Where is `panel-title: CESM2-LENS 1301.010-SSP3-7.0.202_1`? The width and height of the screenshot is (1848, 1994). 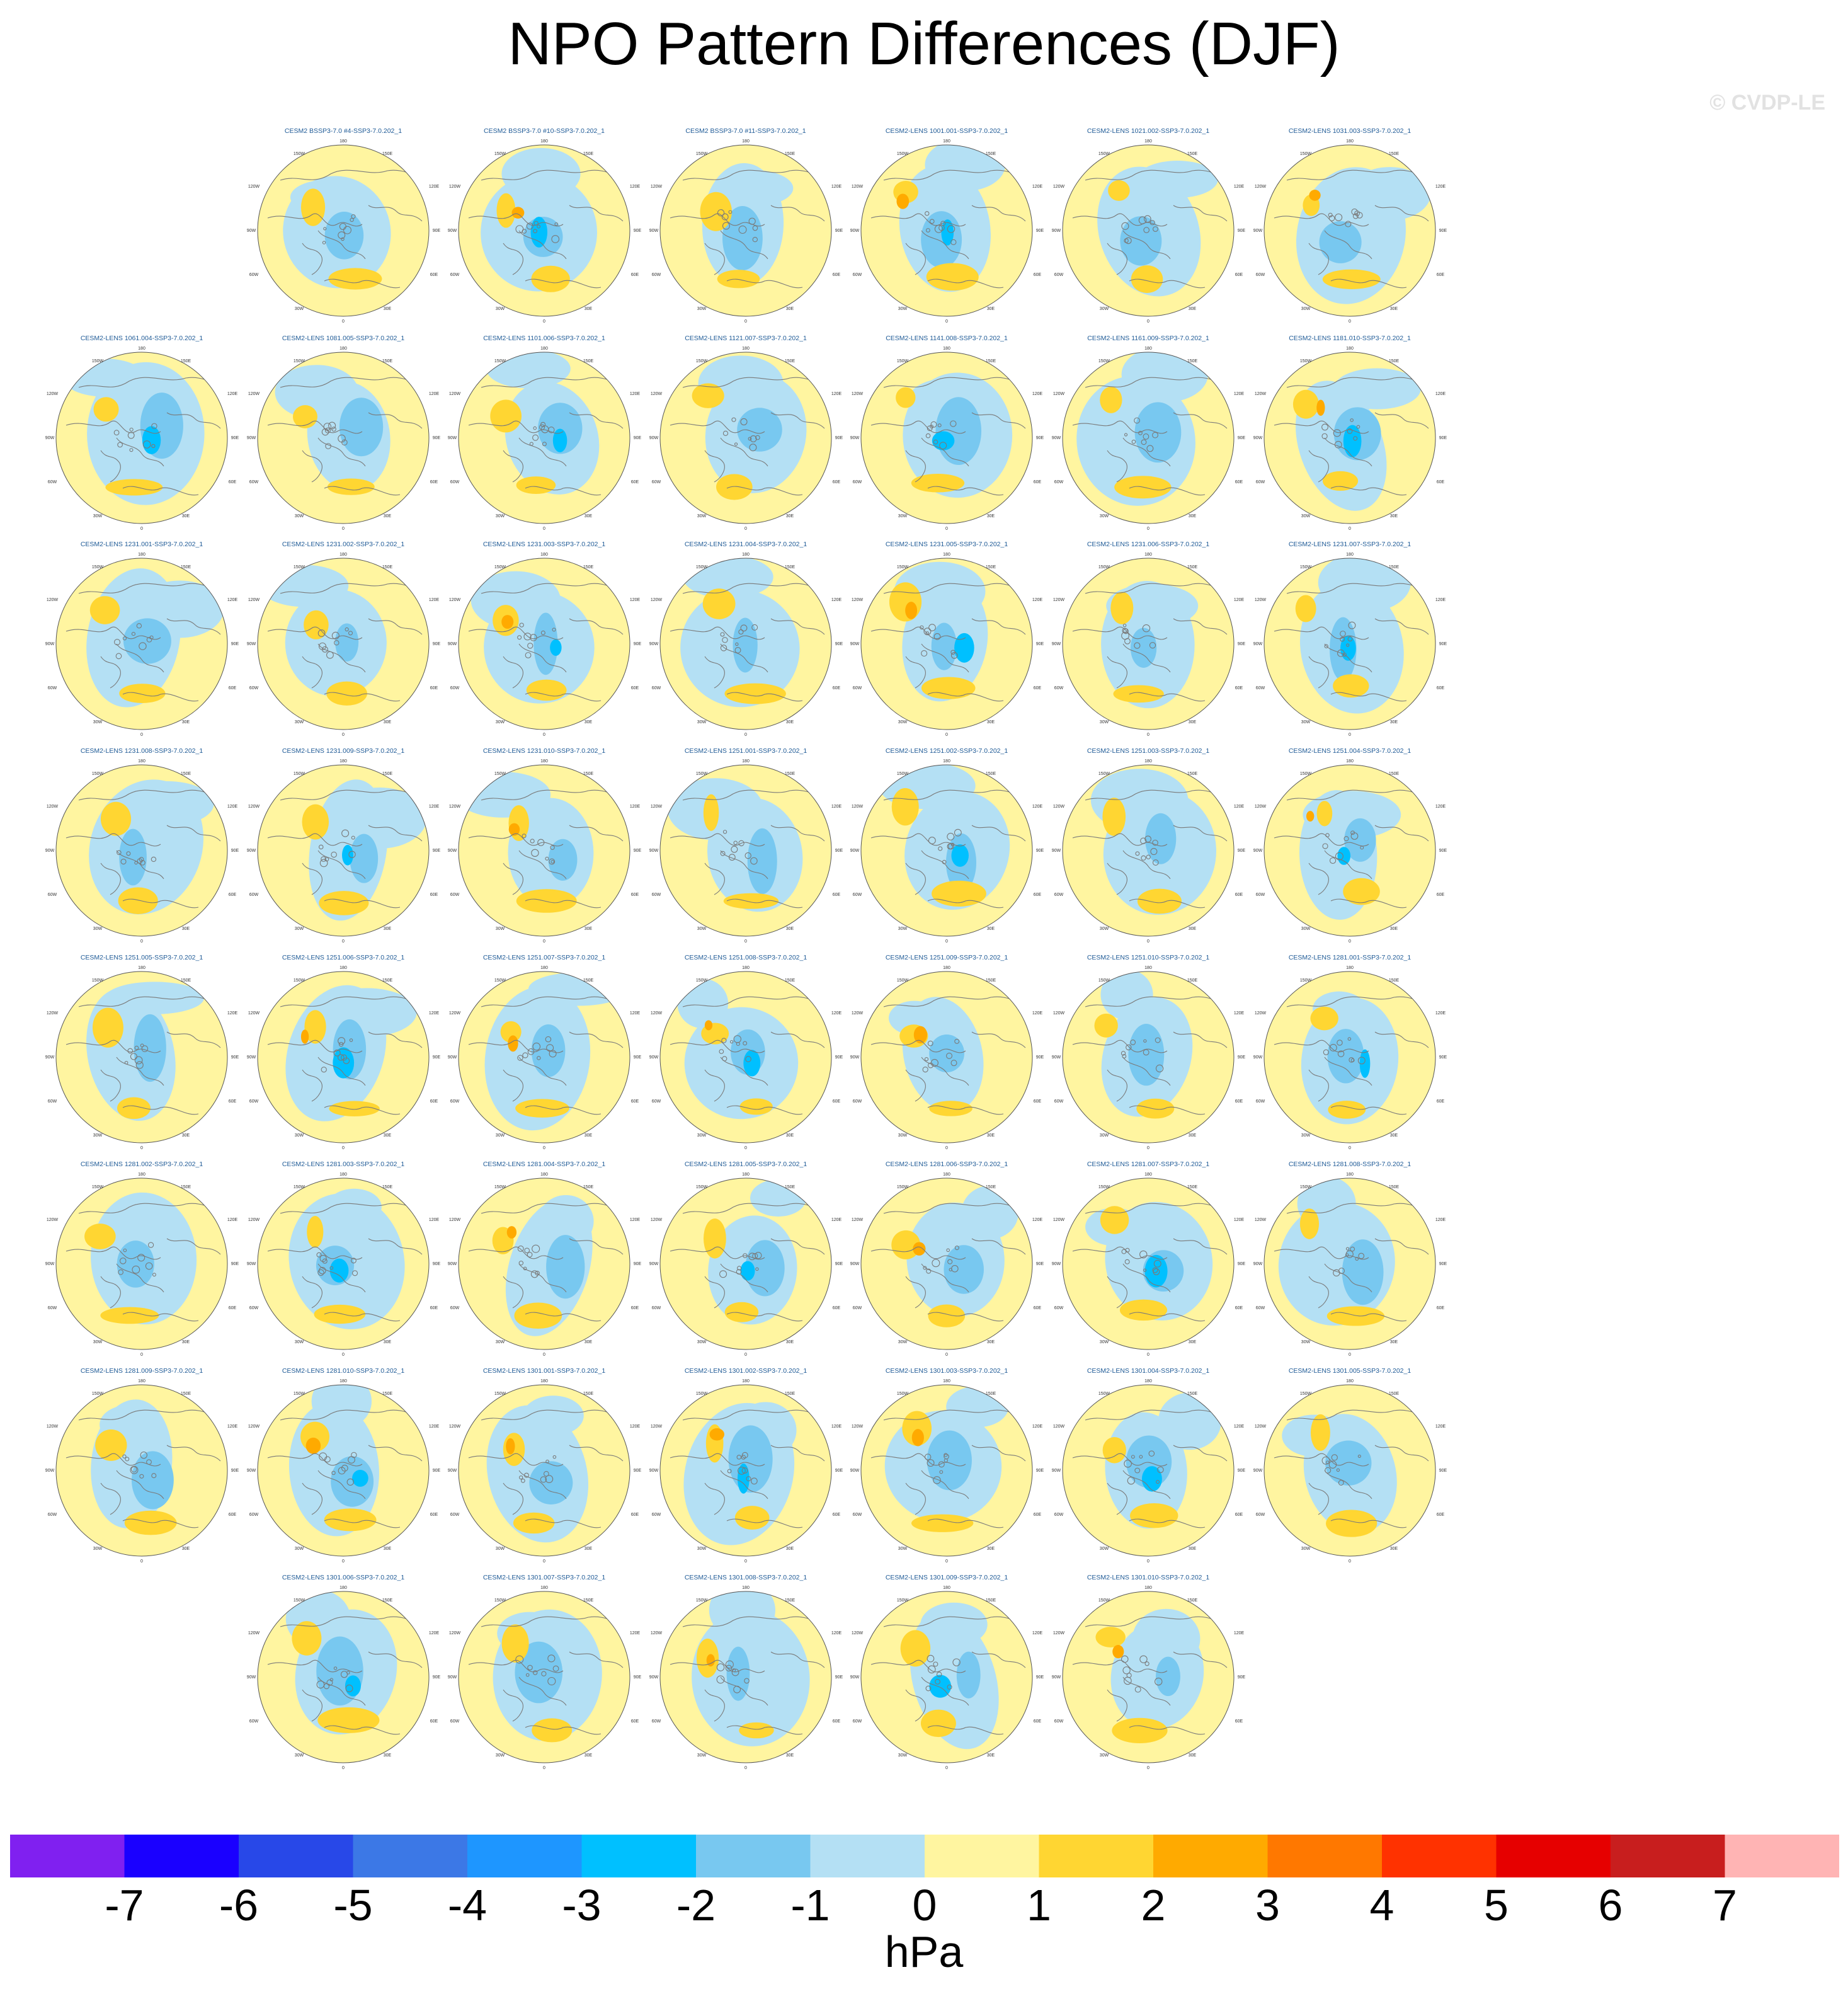
panel-title: CESM2-LENS 1301.010-SSP3-7.0.202_1 is located at coordinates (1148, 1577).